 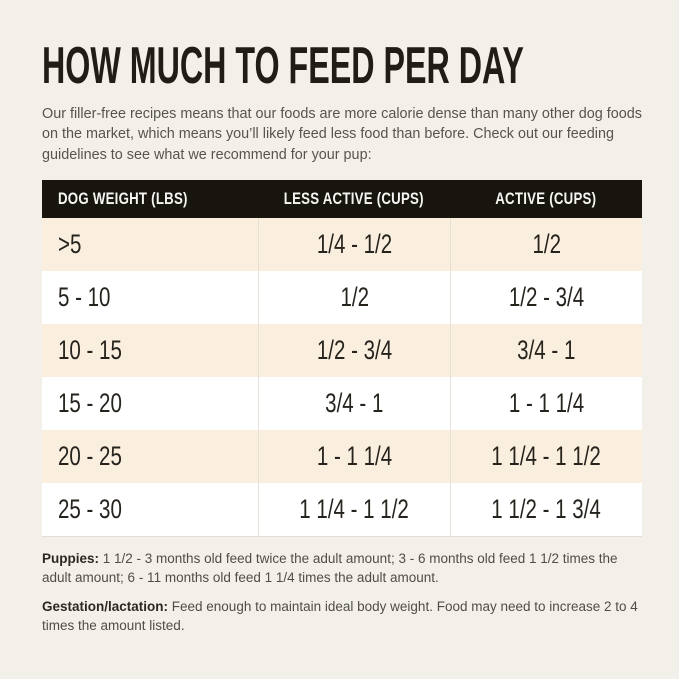 What do you see at coordinates (150, 456) in the screenshot?
I see `weight-cell: 20 - 25` at bounding box center [150, 456].